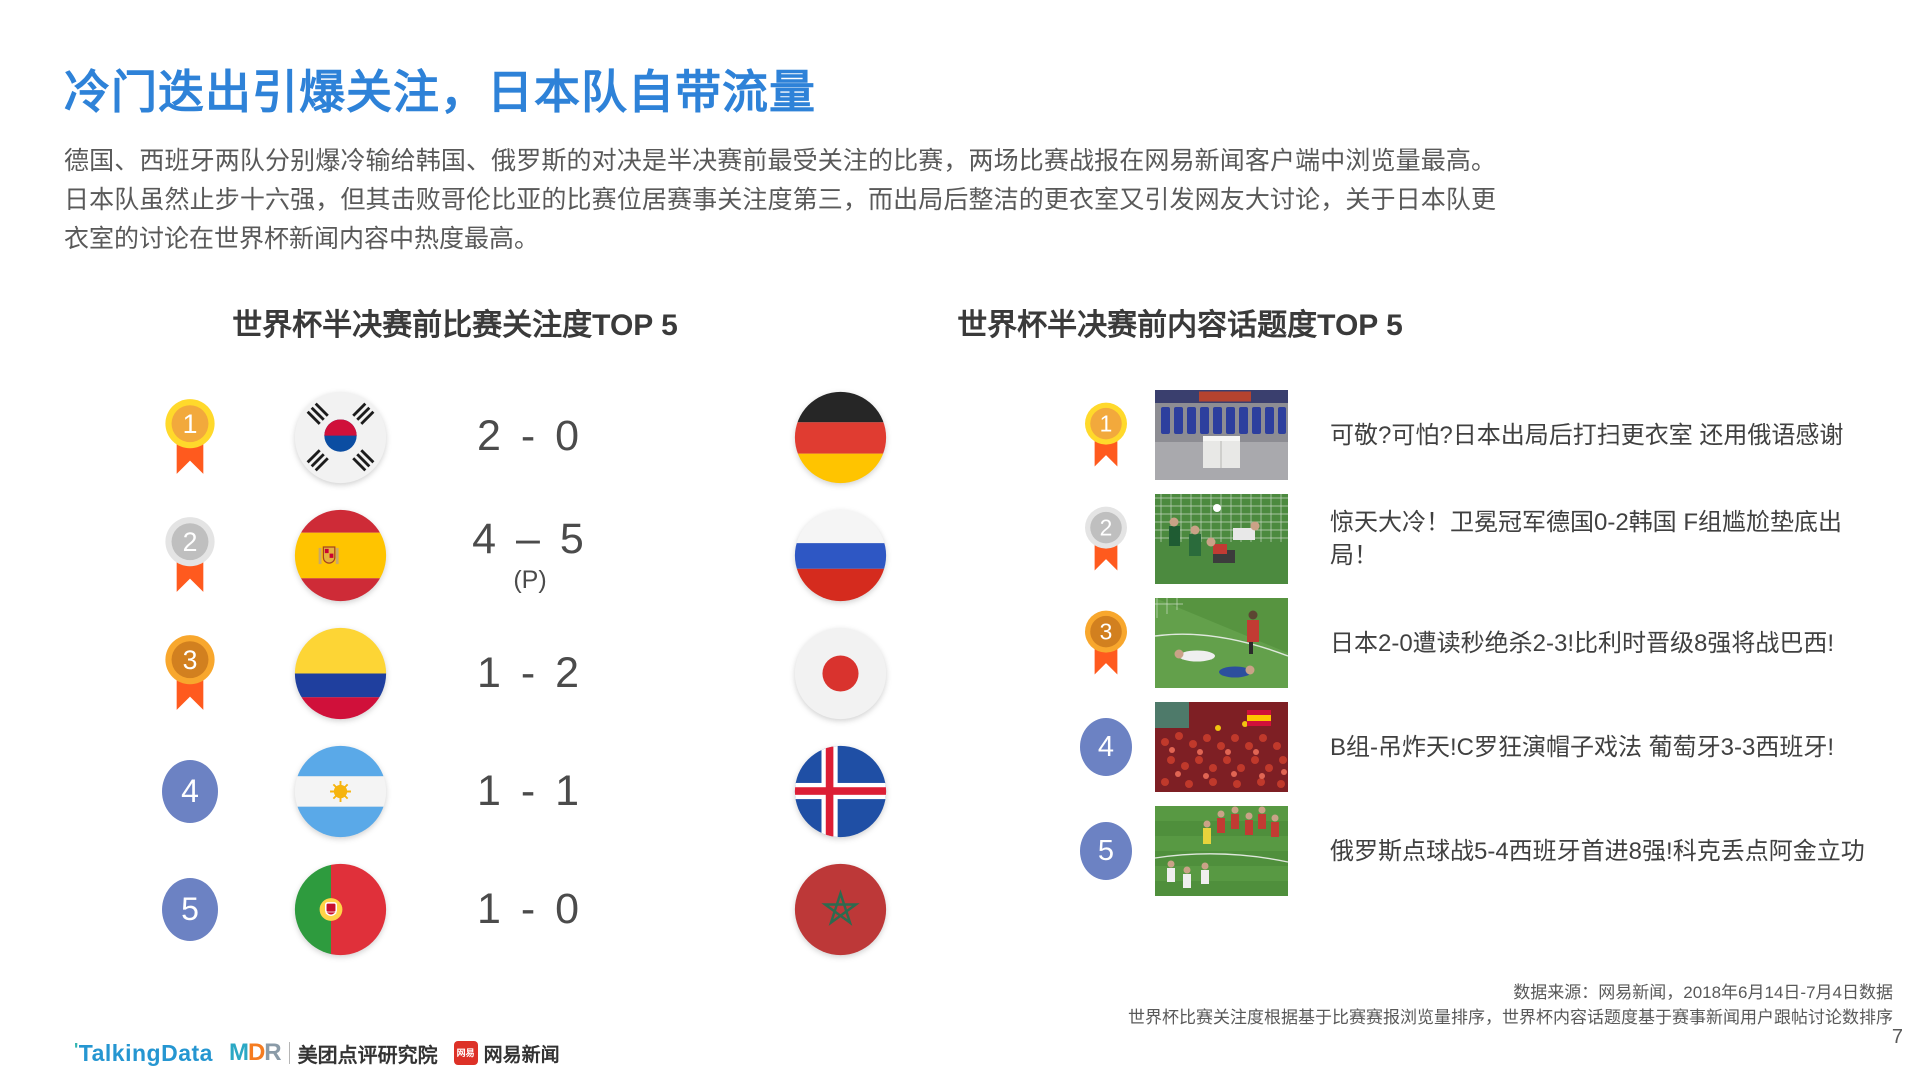 This screenshot has height=1080, width=1921. Describe the element at coordinates (1586, 539) in the screenshot. I see `news-headline: 惊天大冷！卫冕冠军德国0-2韩国 F组尴尬垫底出局！` at that location.